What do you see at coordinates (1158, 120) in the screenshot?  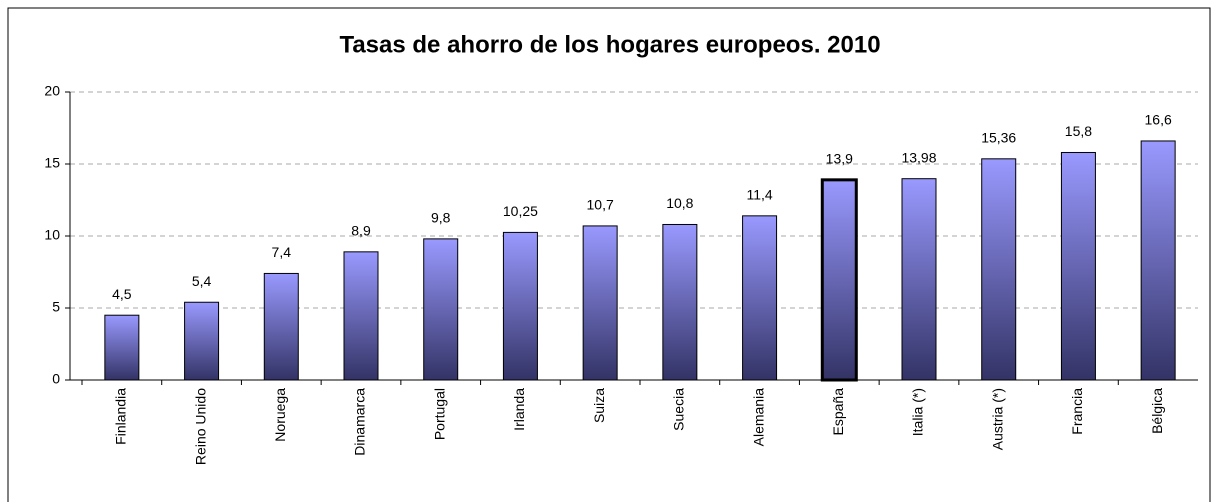 I see `value-label: 16,6` at bounding box center [1158, 120].